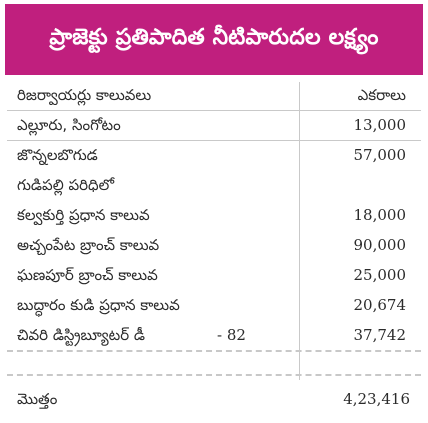  Describe the element at coordinates (381, 95) in the screenshot. I see `column-header-acres: ఎకరాలు` at that location.